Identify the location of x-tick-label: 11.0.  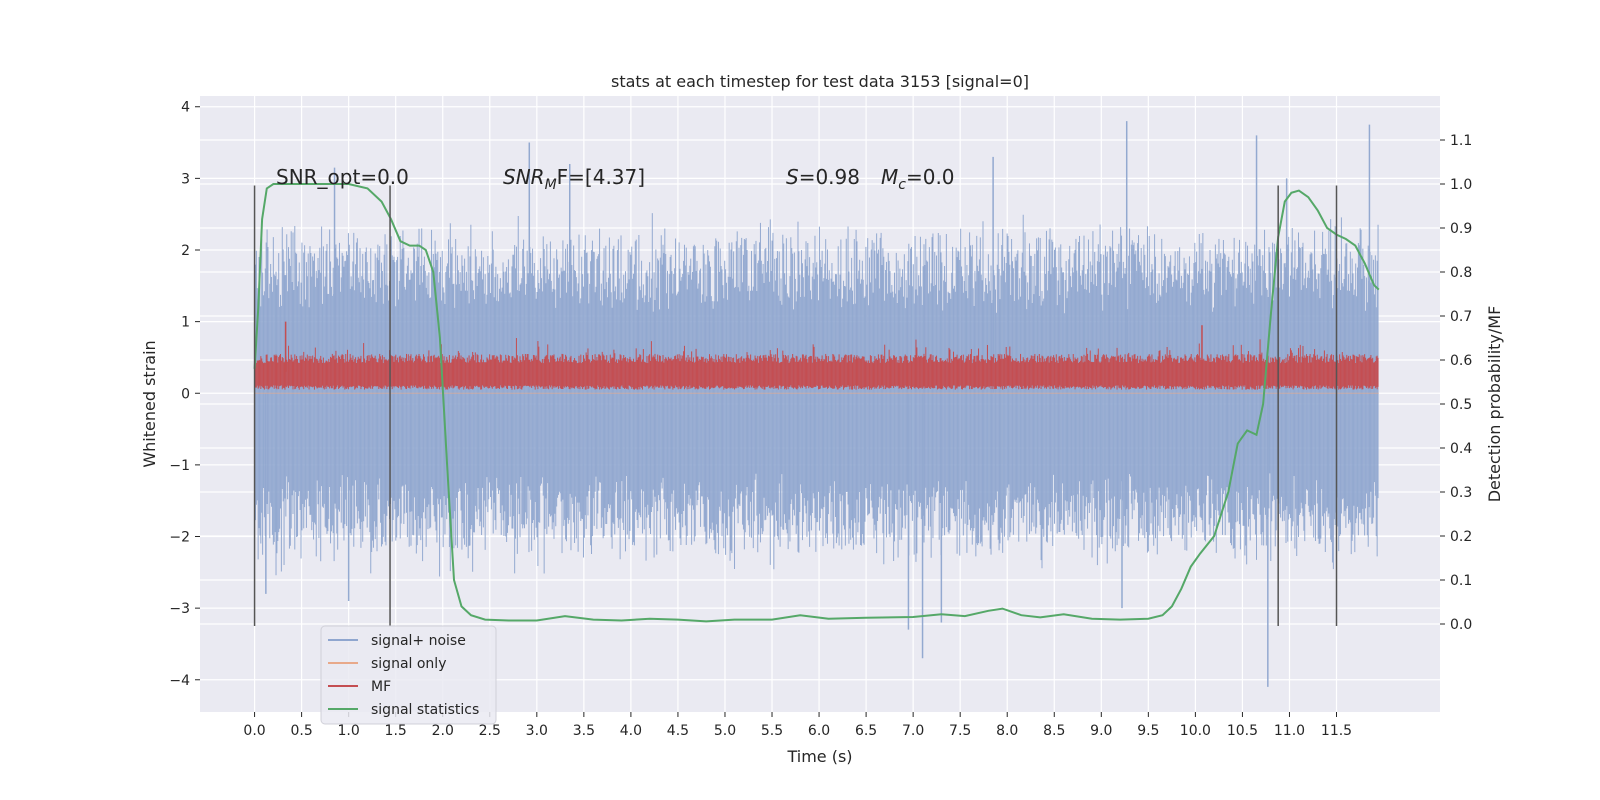
(1289, 731).